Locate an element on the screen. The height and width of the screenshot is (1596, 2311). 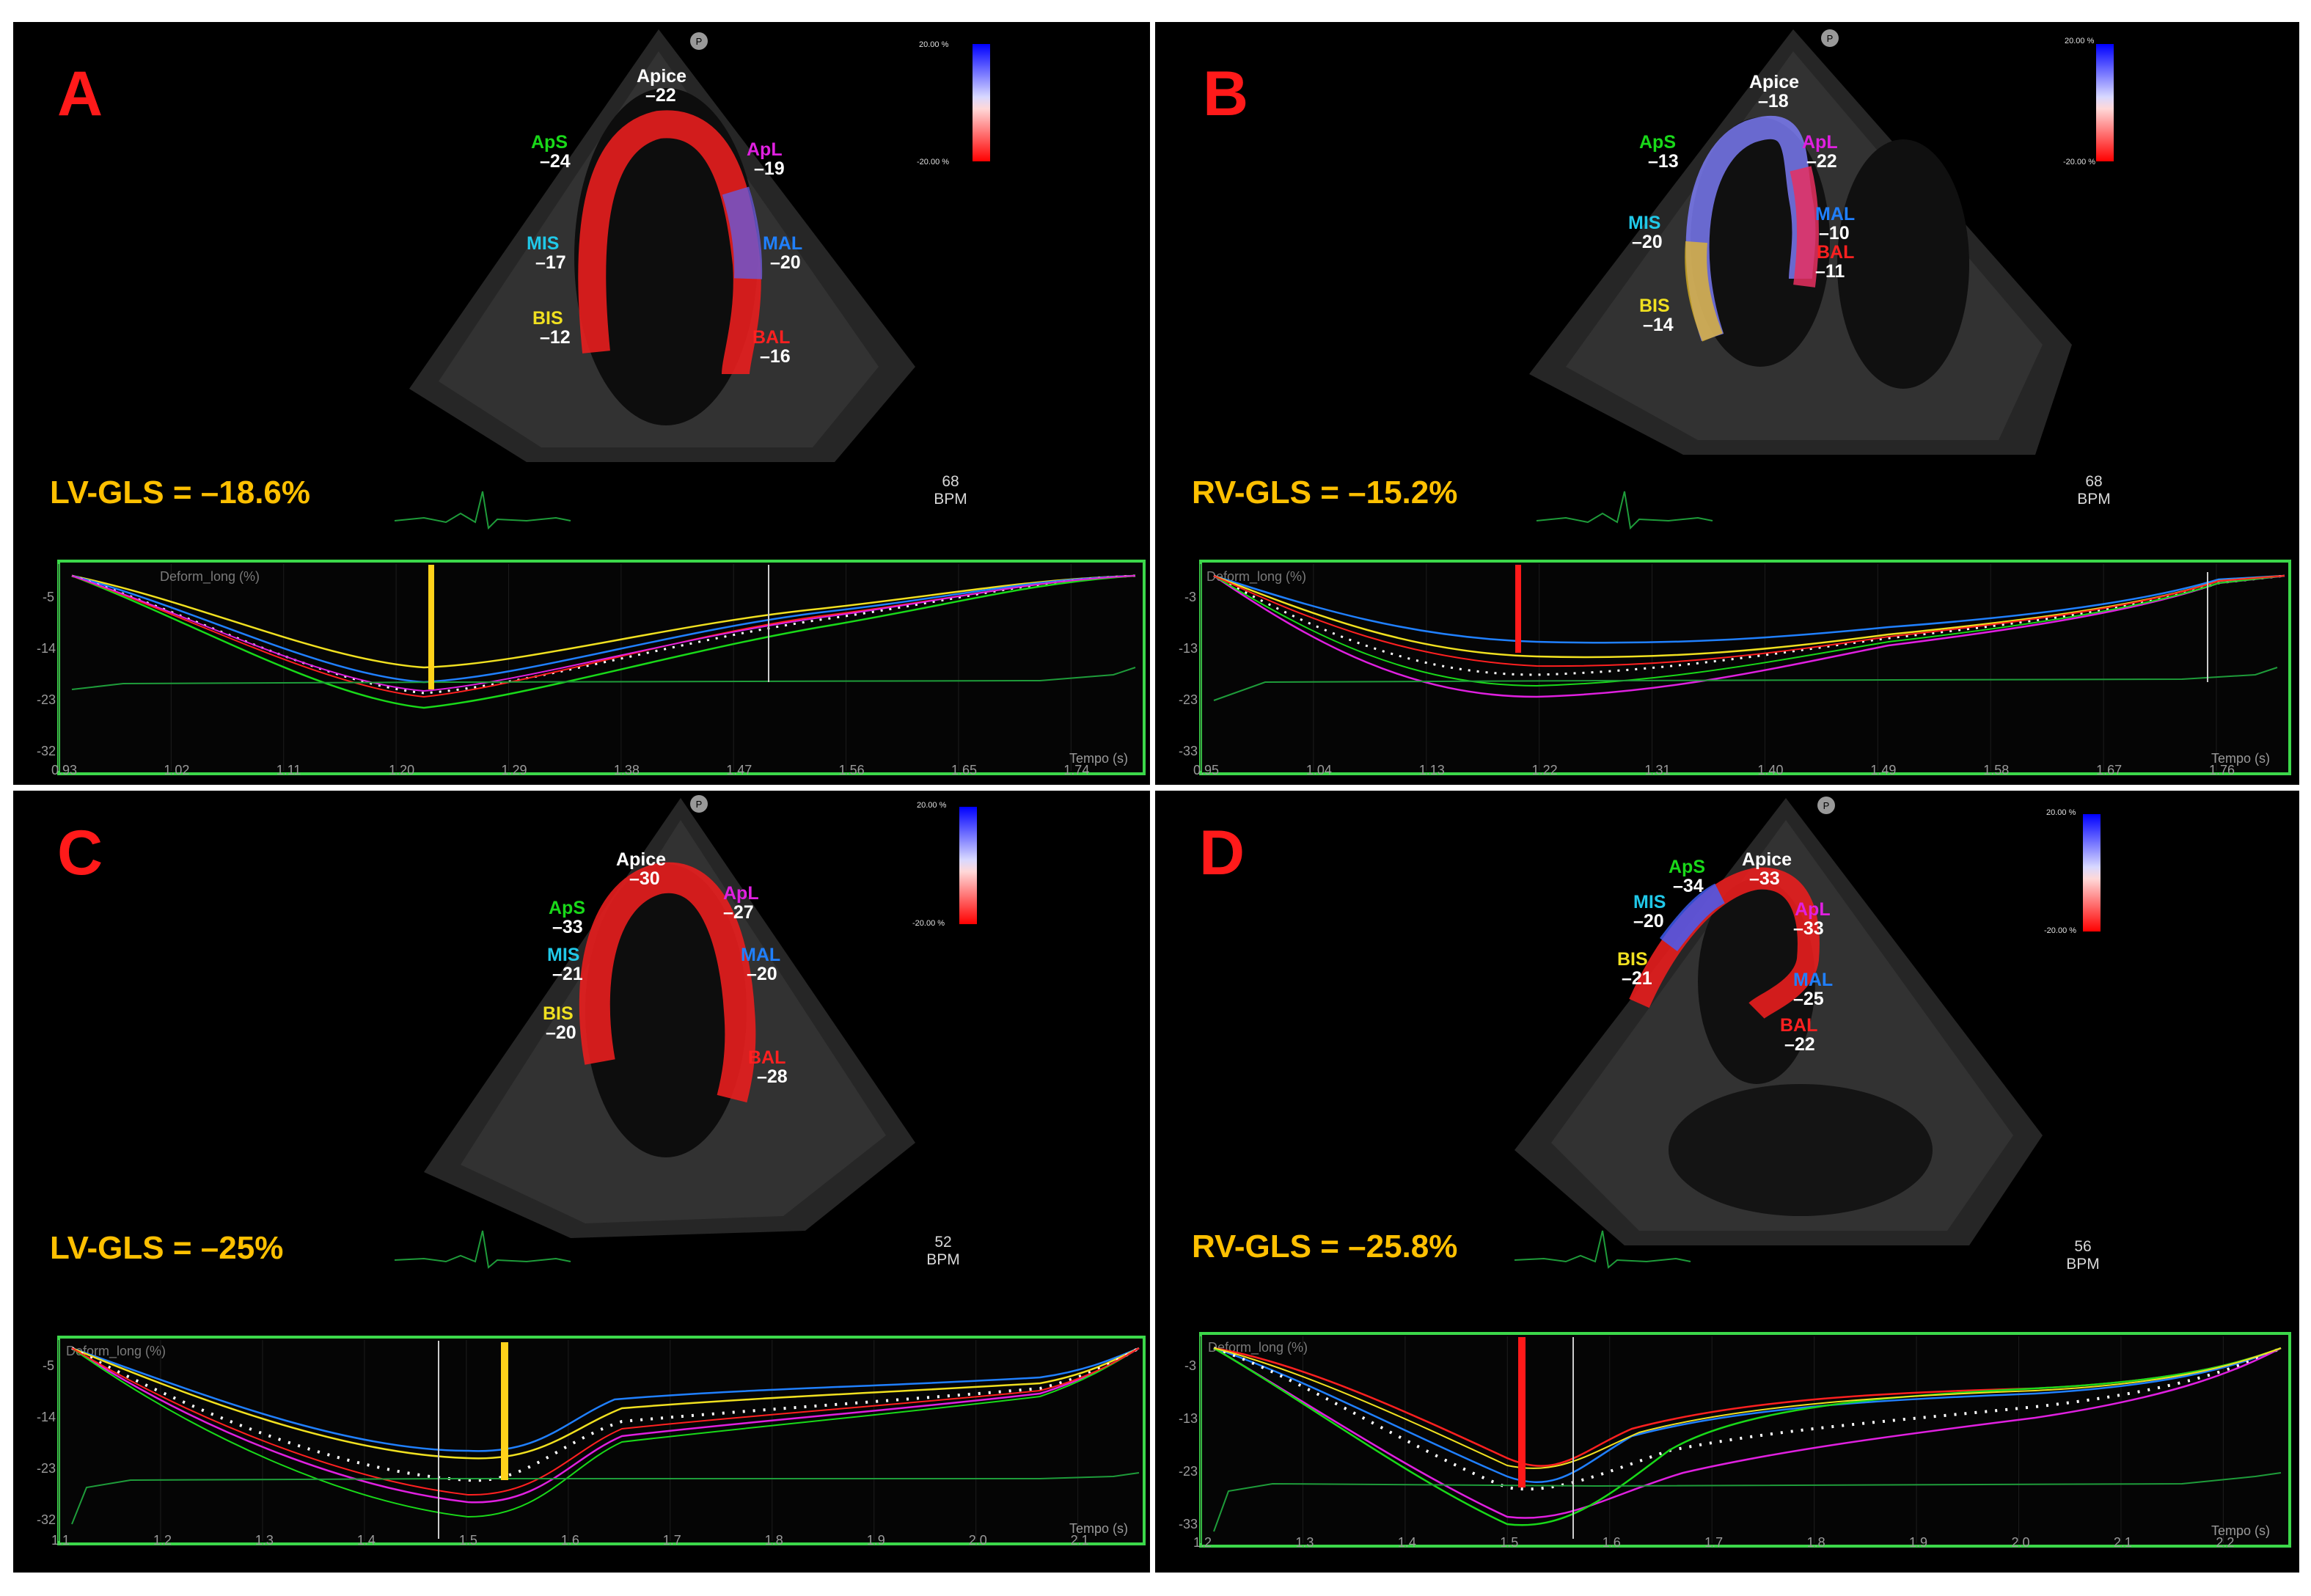
segment-value: –17 is located at coordinates (550, 262).